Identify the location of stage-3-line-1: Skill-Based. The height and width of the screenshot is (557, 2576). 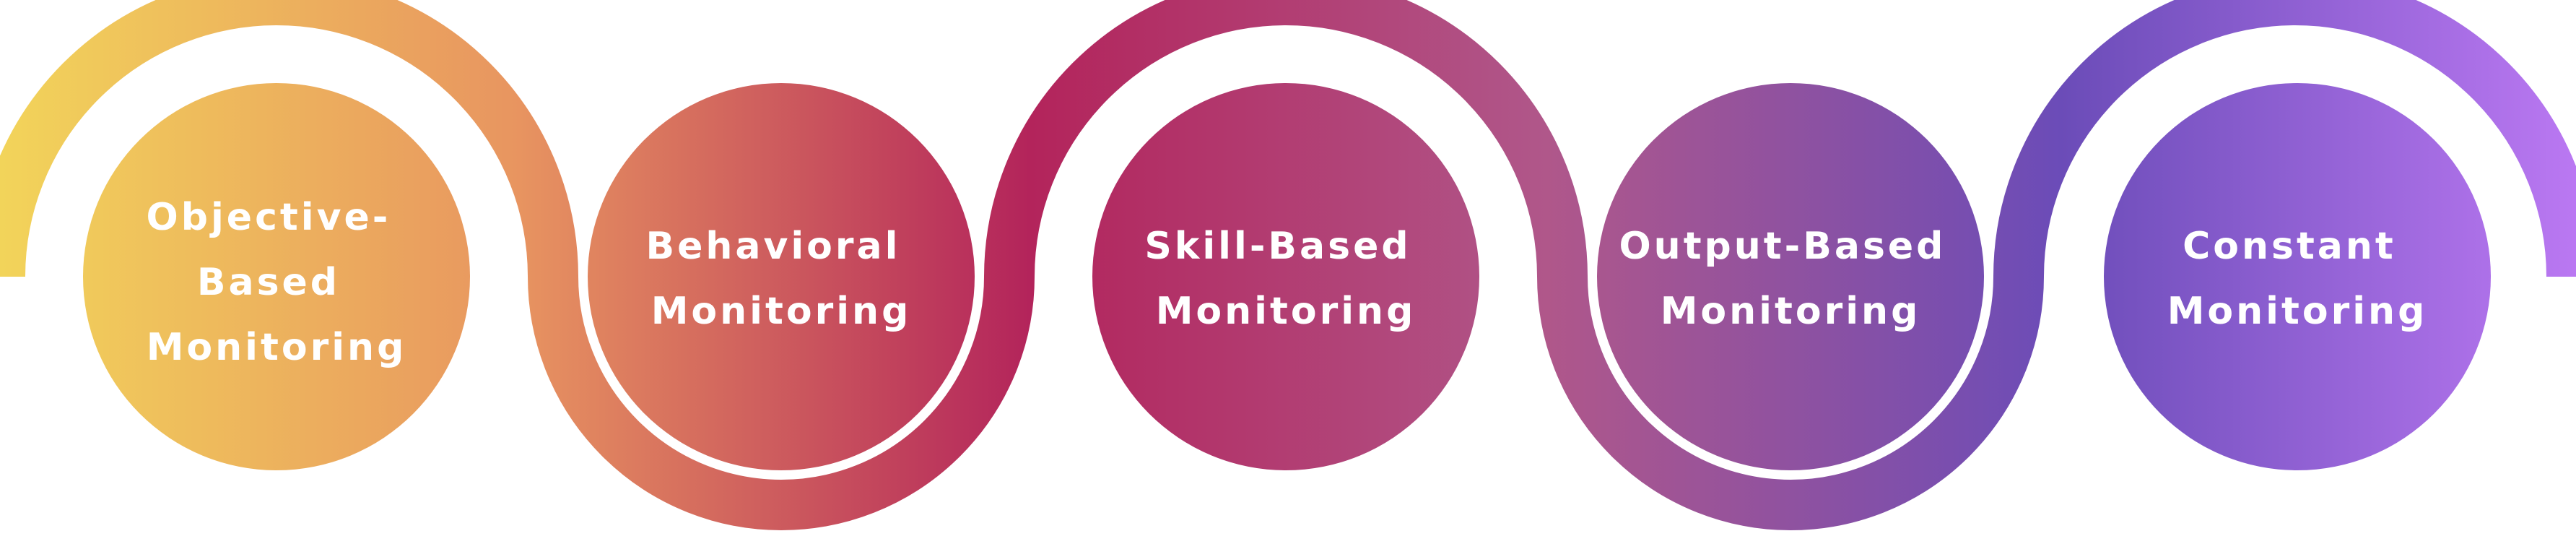
(1277, 246).